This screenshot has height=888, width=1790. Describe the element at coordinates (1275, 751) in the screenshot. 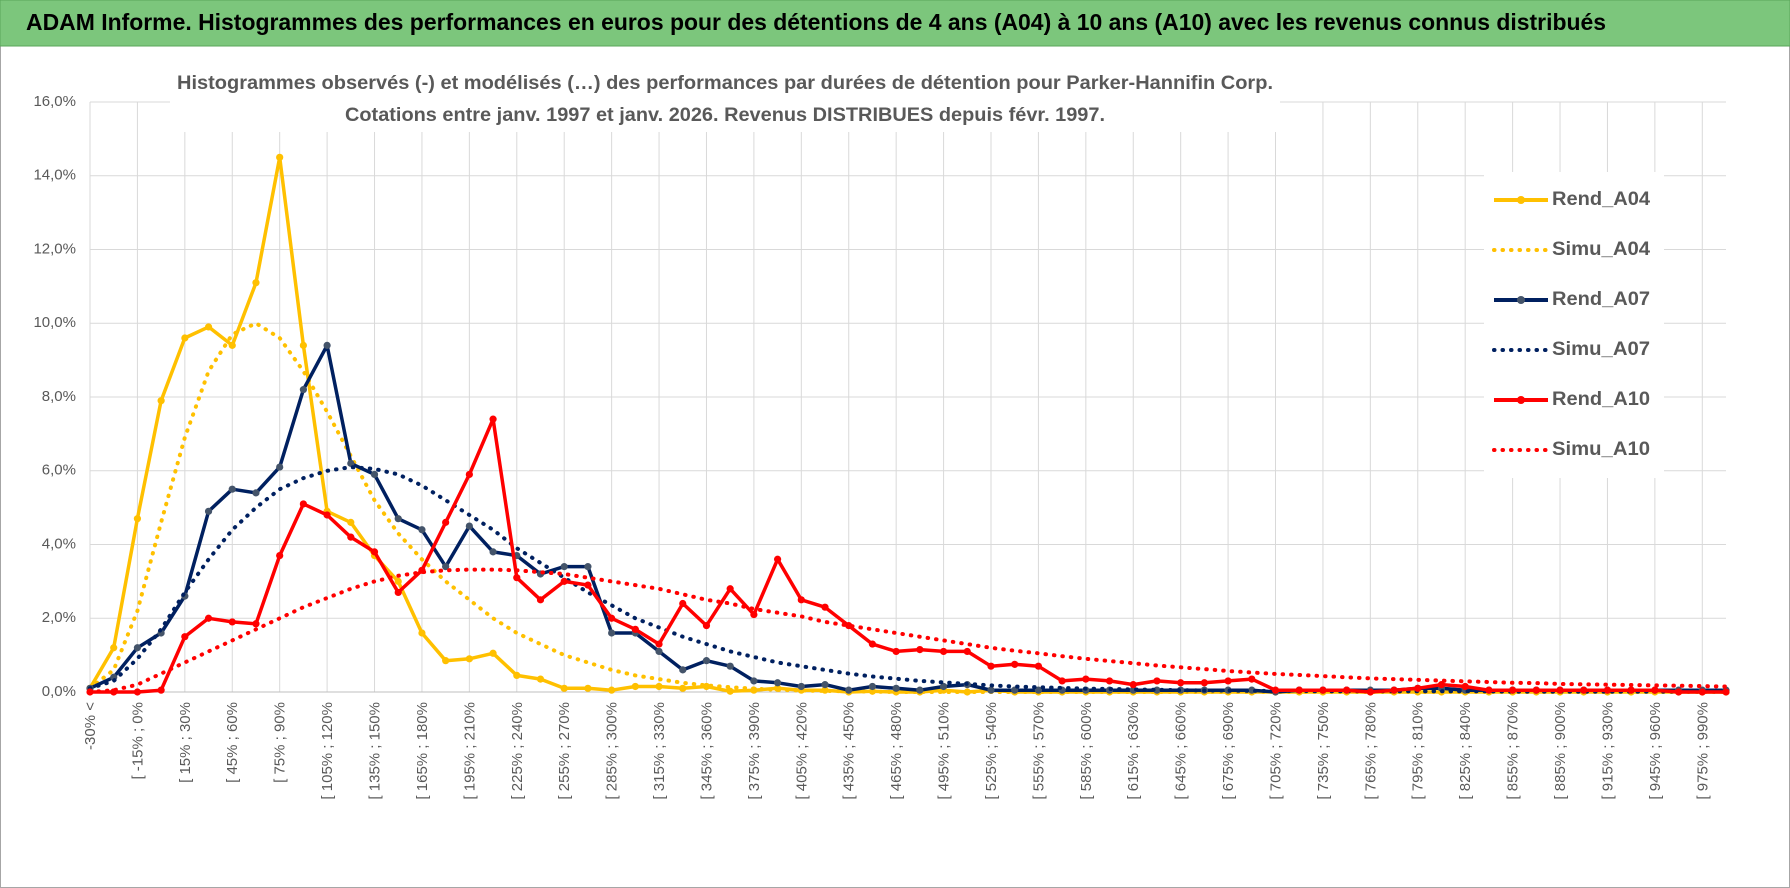

I see `x-tick-label: [ 705% ; 720%` at that location.